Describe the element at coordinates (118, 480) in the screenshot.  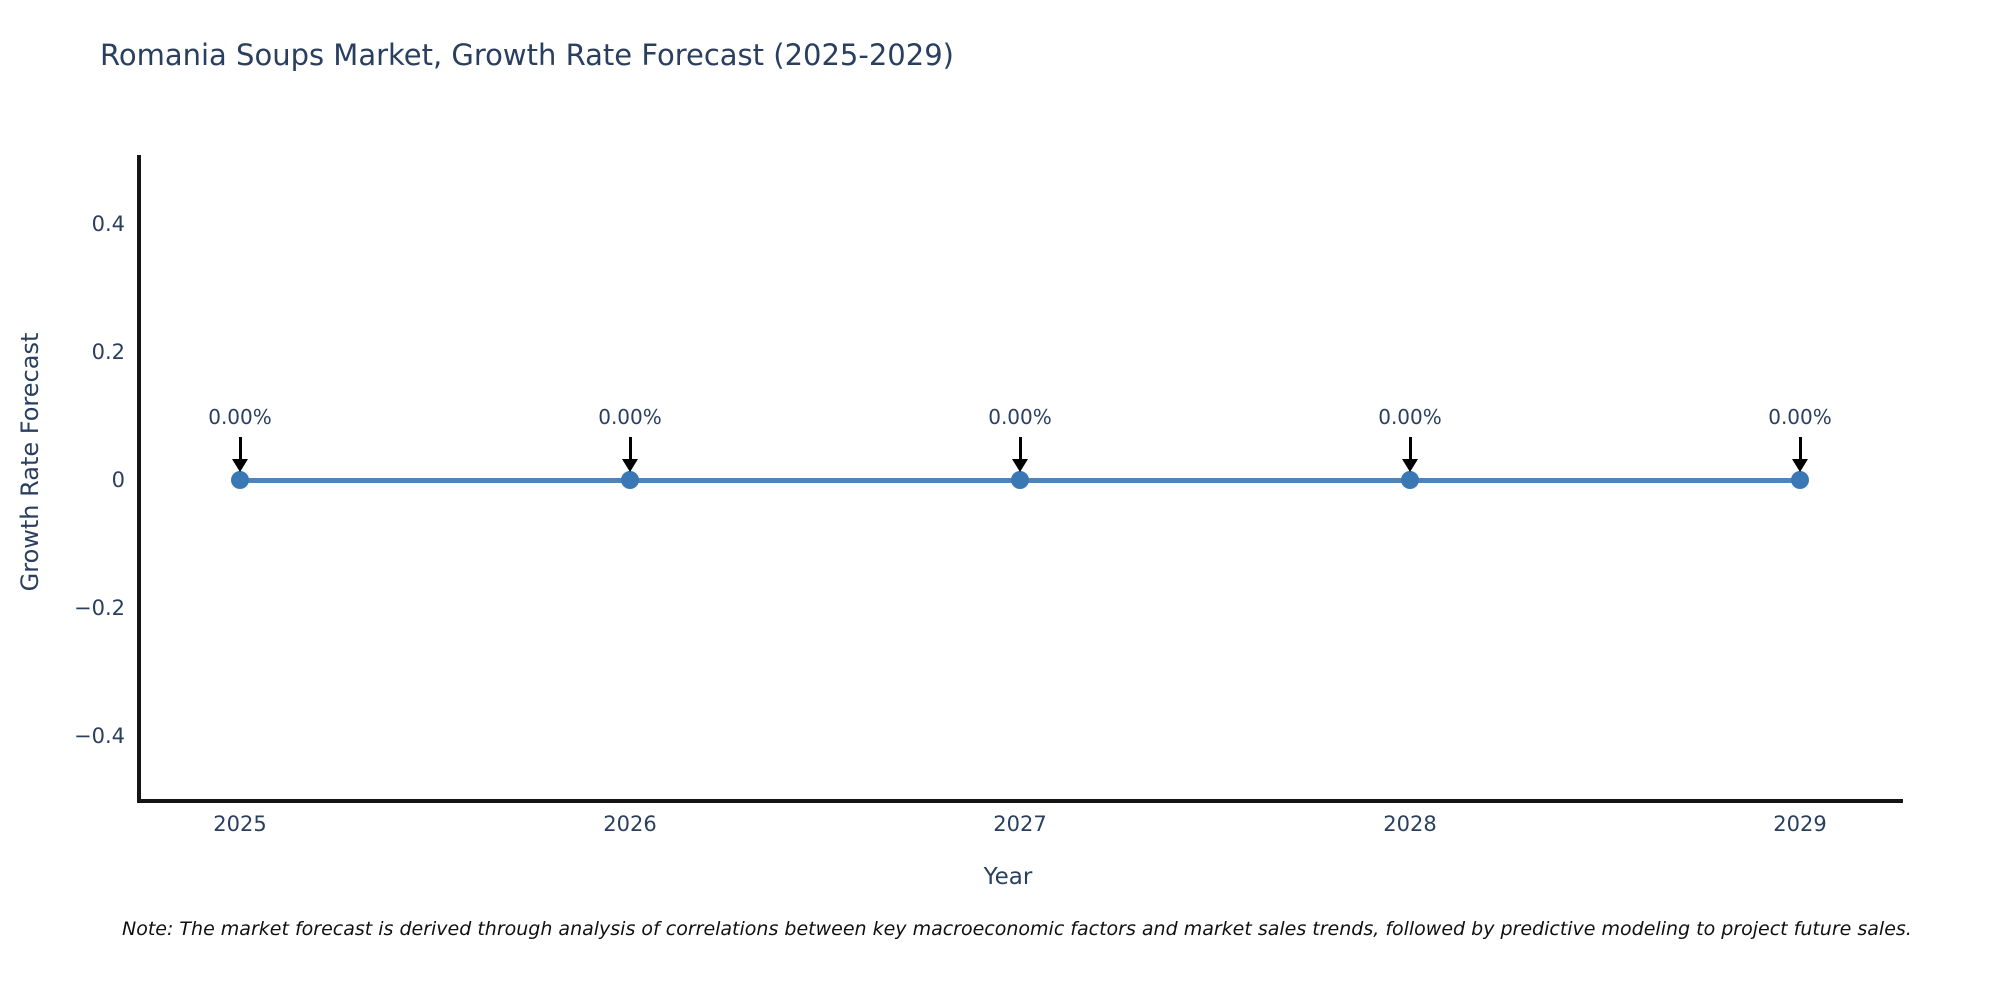
I see `y-tick-label: 0` at that location.